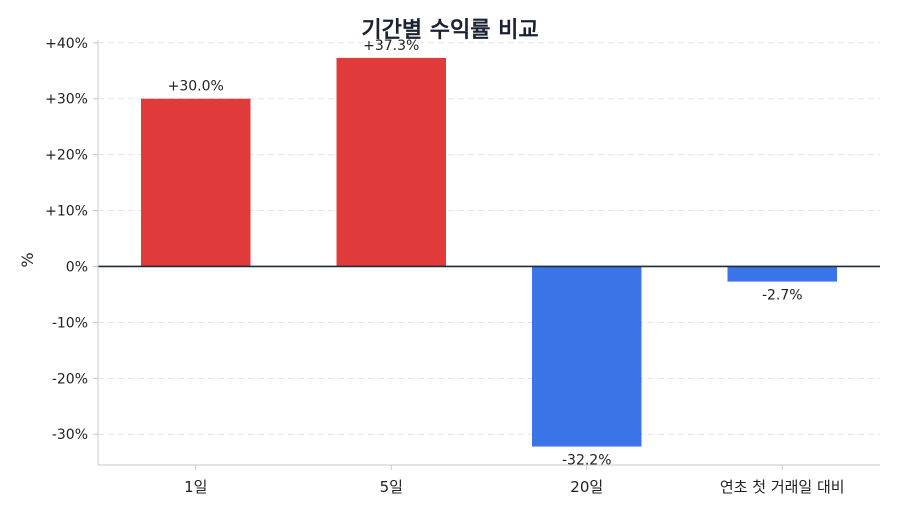 Image resolution: width=900 pixels, height=514 pixels. What do you see at coordinates (70, 435) in the screenshot?
I see `y-tick-label: -30%` at bounding box center [70, 435].